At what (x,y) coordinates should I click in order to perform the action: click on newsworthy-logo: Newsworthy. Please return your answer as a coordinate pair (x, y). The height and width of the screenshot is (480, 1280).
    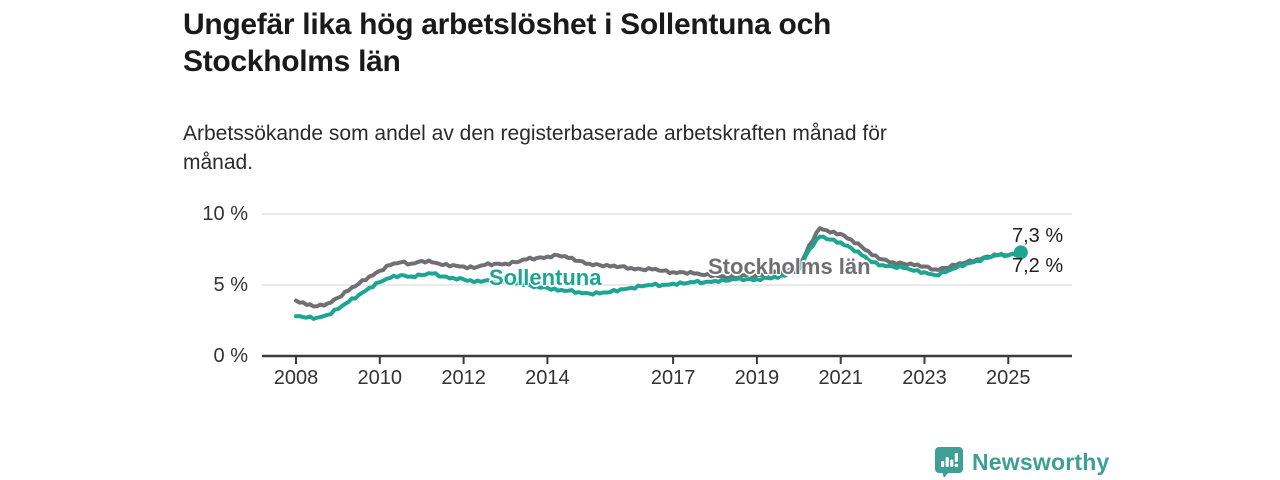
    Looking at the image, I should click on (1022, 462).